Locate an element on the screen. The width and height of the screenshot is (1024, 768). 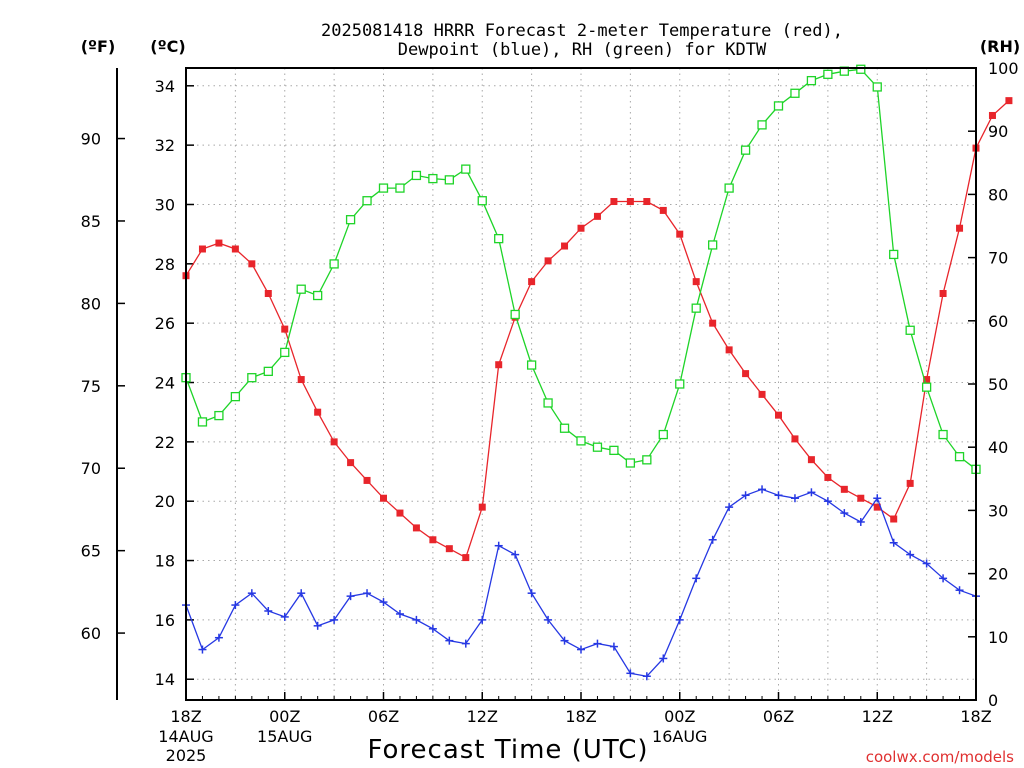
x-date-label: 14AUG is located at coordinates (185, 736).